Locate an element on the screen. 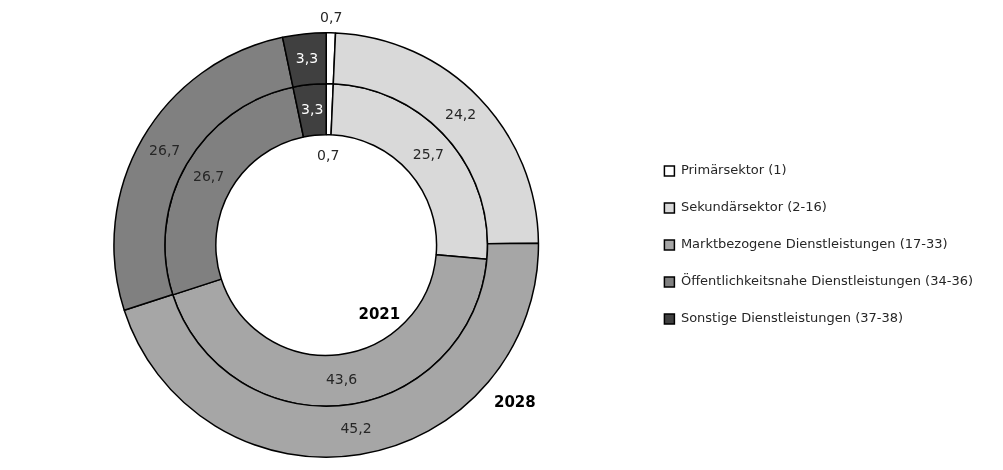  legend-label: Öffentlichkeitsnahe Dienstleistungen (34-36) is located at coordinates (826, 280).